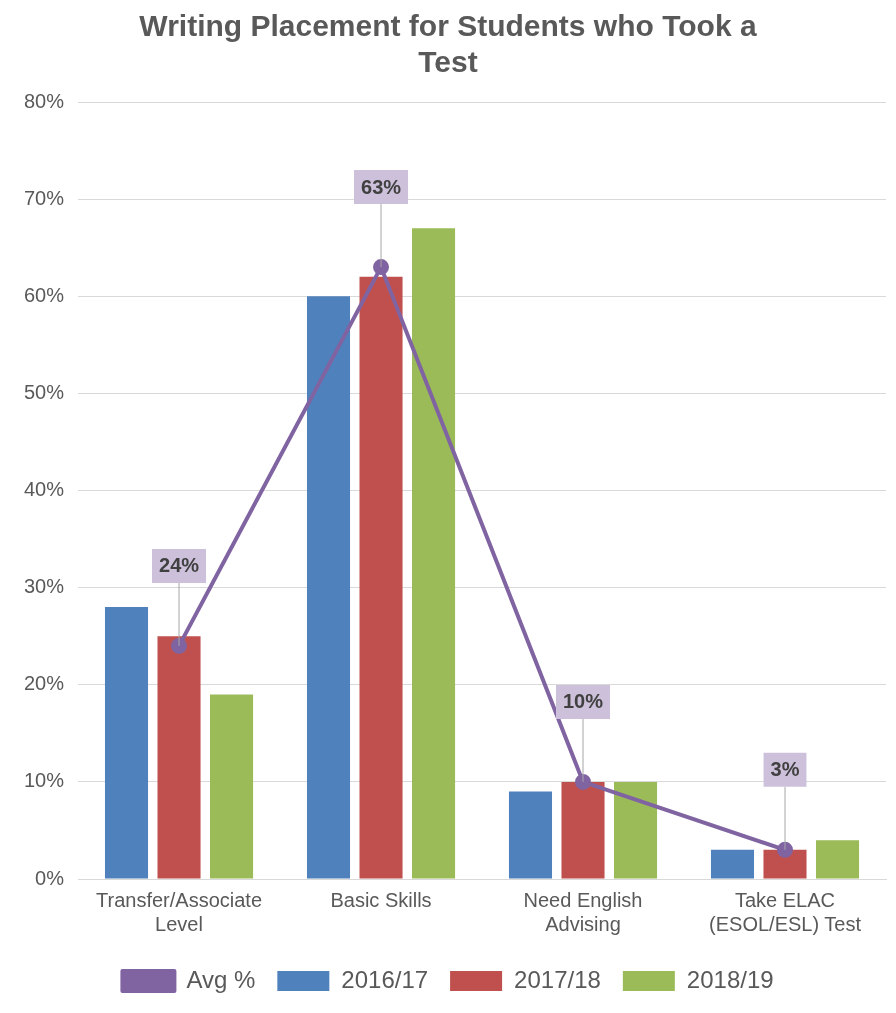 Image resolution: width=896 pixels, height=1013 pixels. Describe the element at coordinates (44, 197) in the screenshot. I see `y-tick-label: 70%` at that location.